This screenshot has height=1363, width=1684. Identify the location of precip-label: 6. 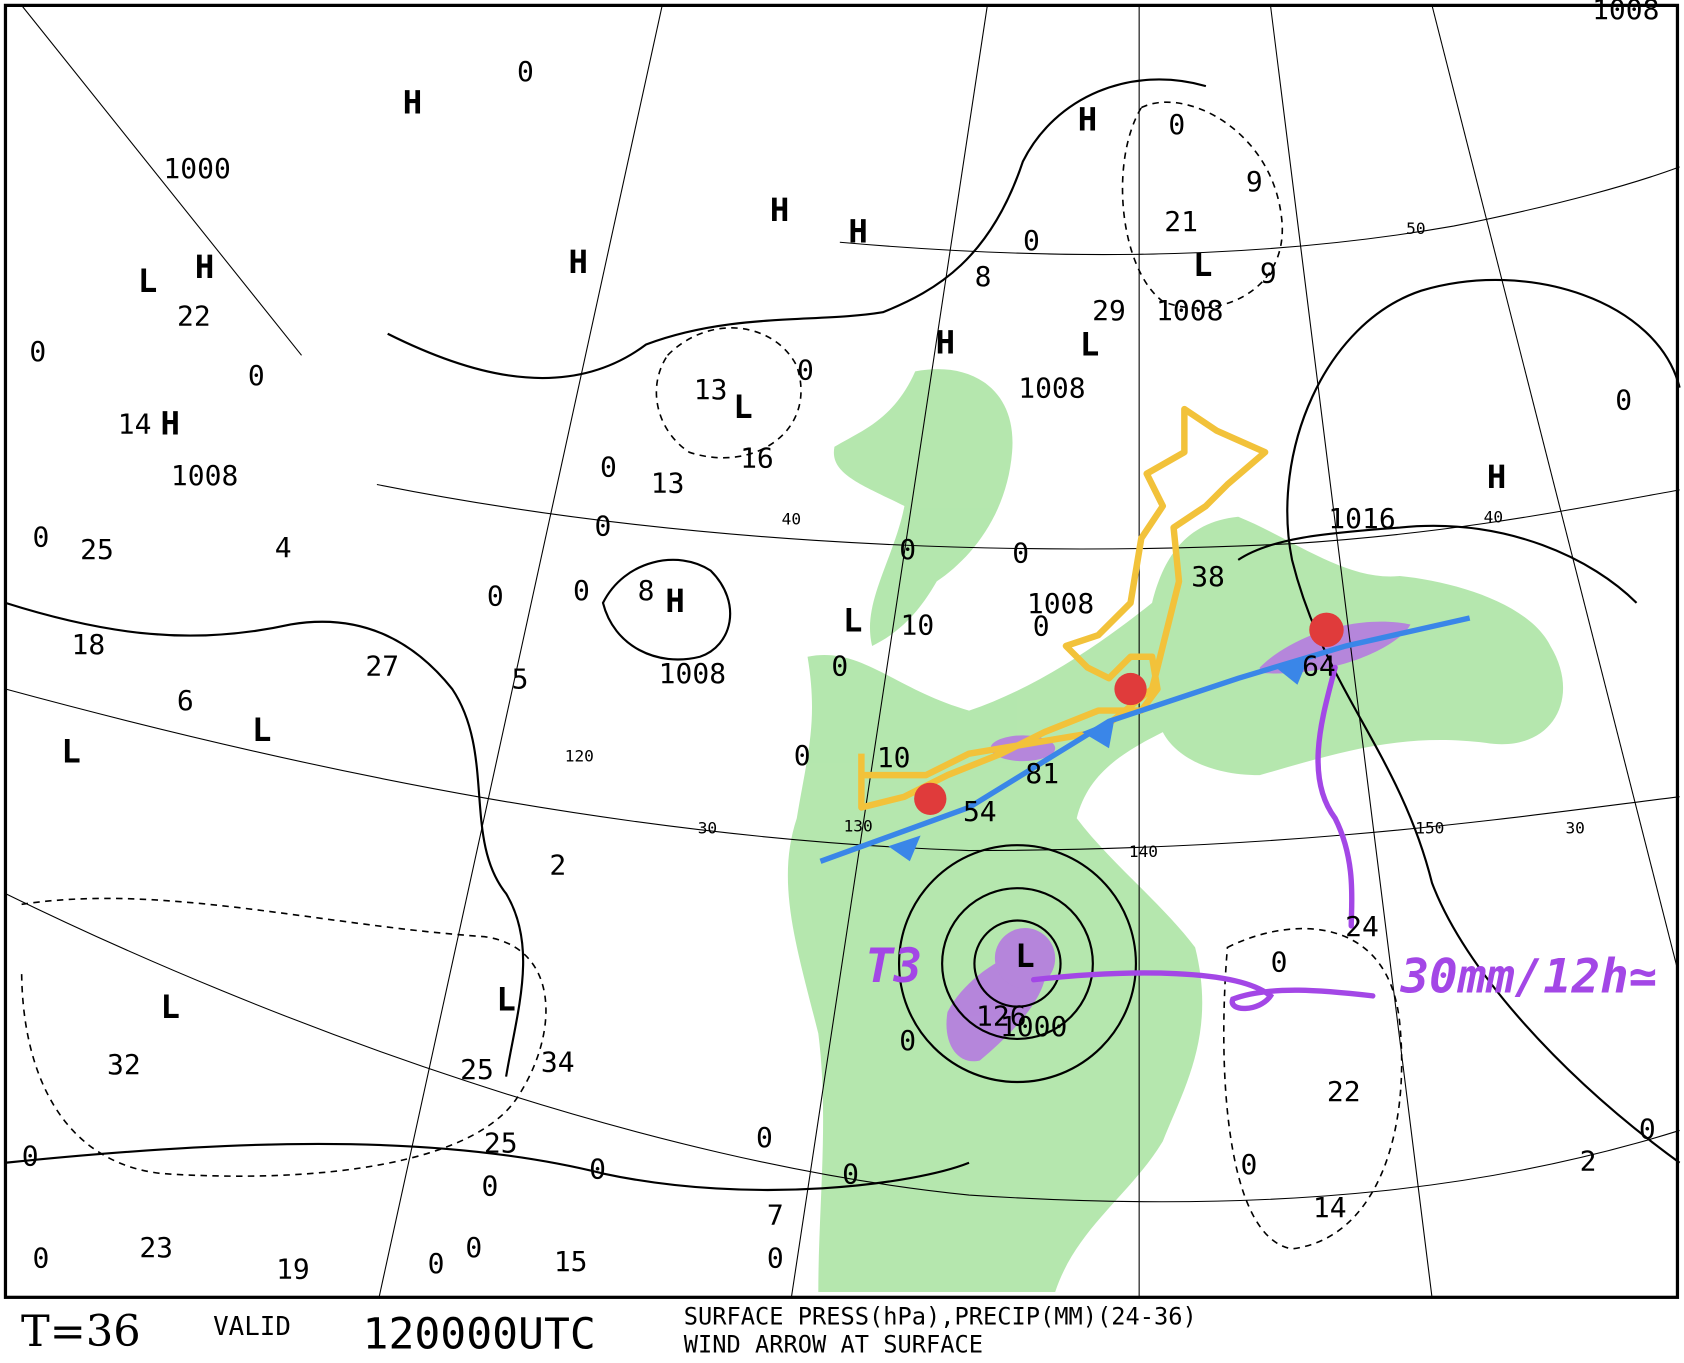
(185, 700).